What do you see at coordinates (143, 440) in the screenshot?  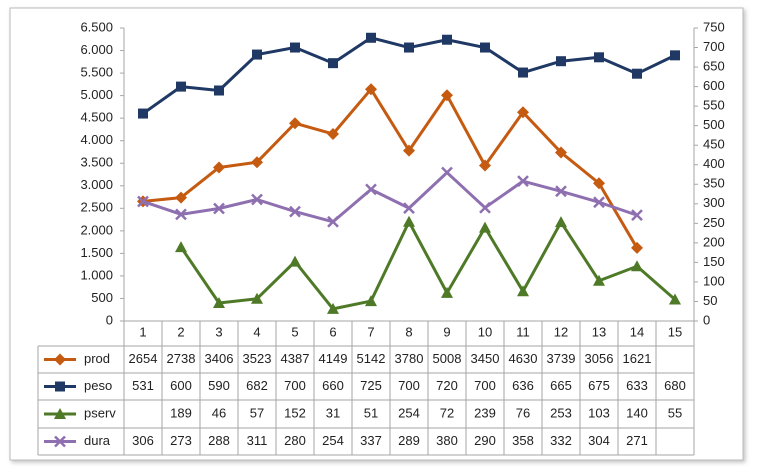 I see `table-value: 306` at bounding box center [143, 440].